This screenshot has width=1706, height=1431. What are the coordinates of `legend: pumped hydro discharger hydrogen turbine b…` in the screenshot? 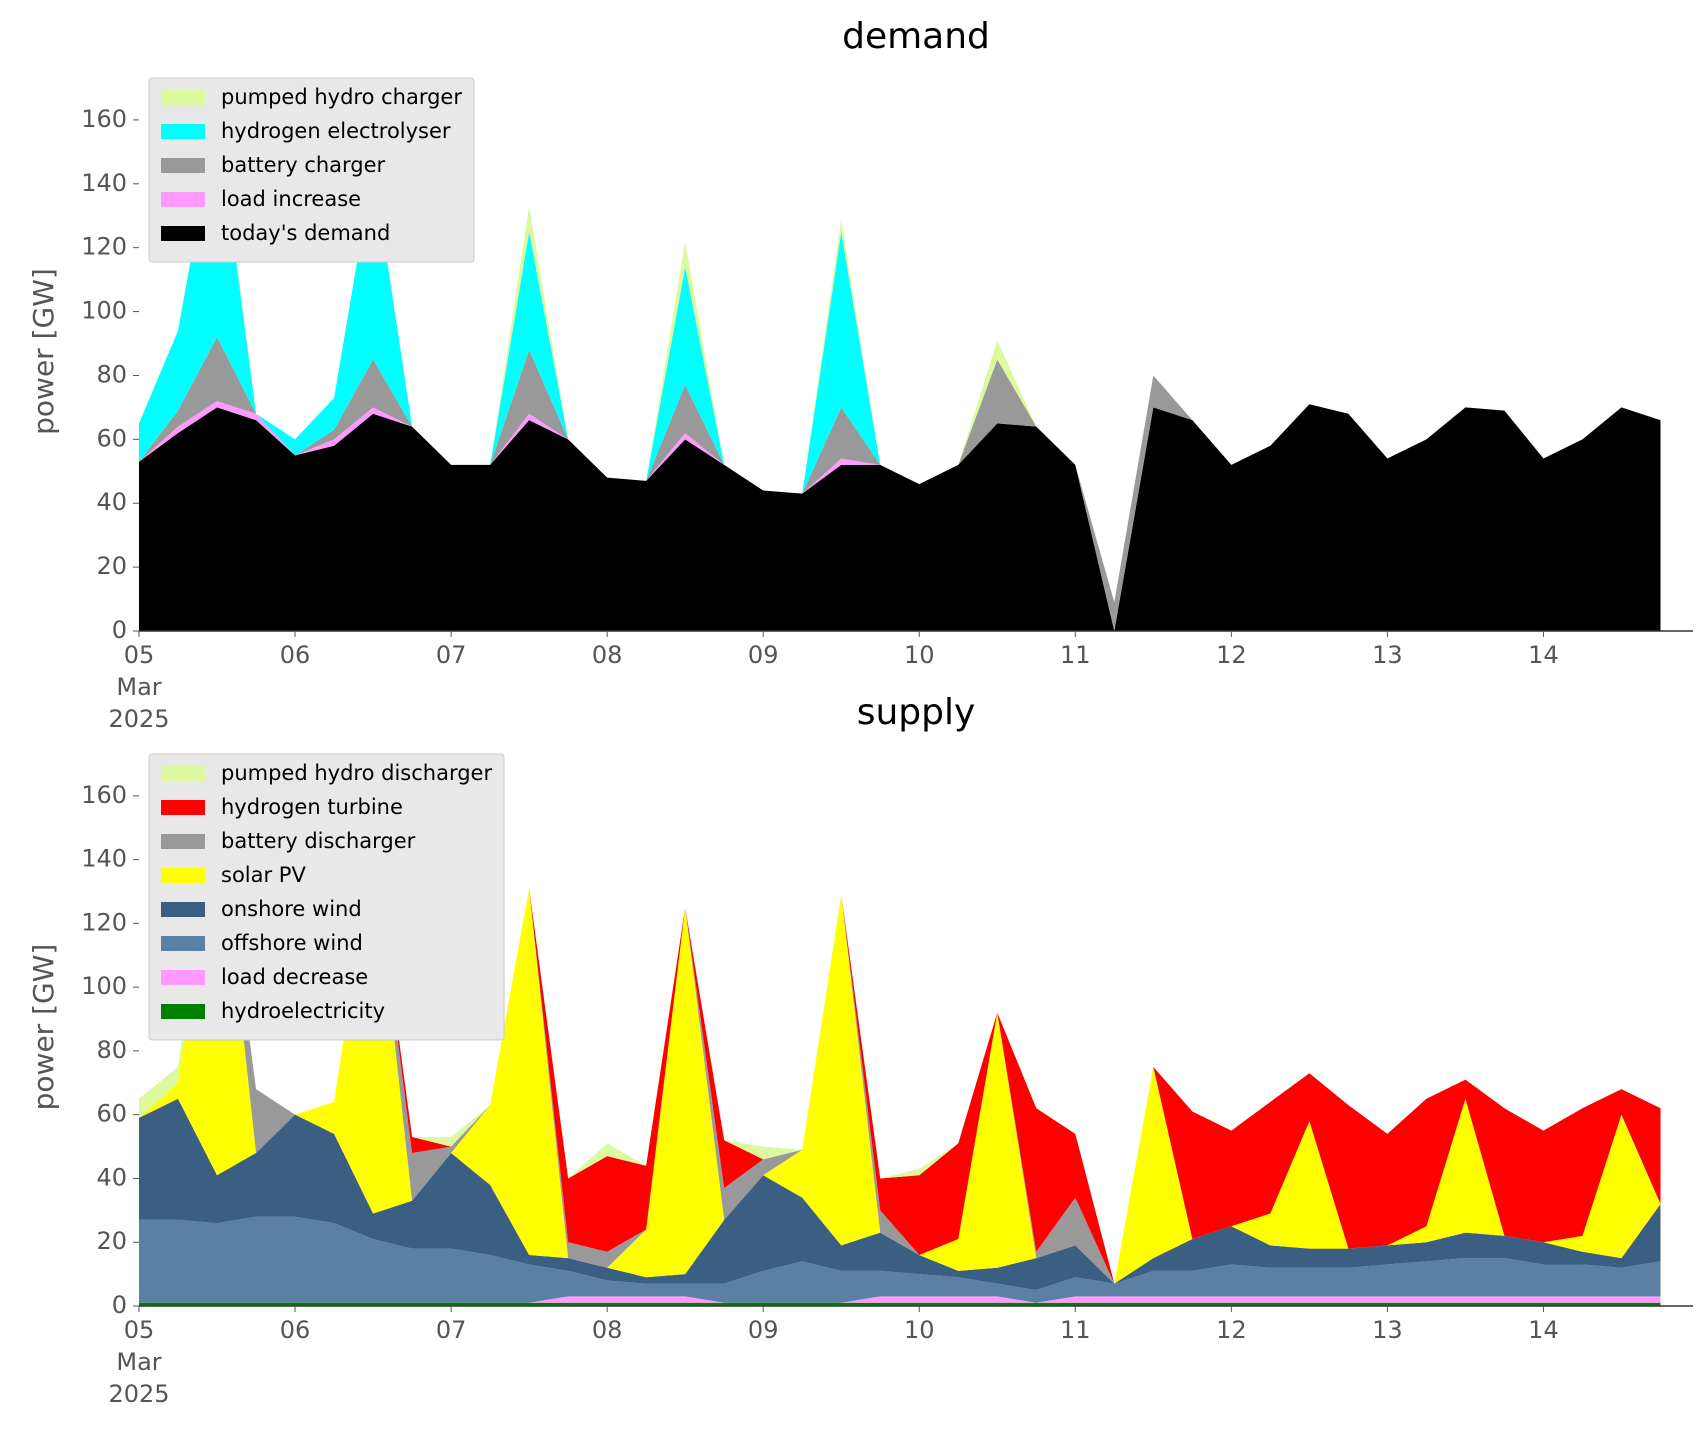 It's located at (326, 897).